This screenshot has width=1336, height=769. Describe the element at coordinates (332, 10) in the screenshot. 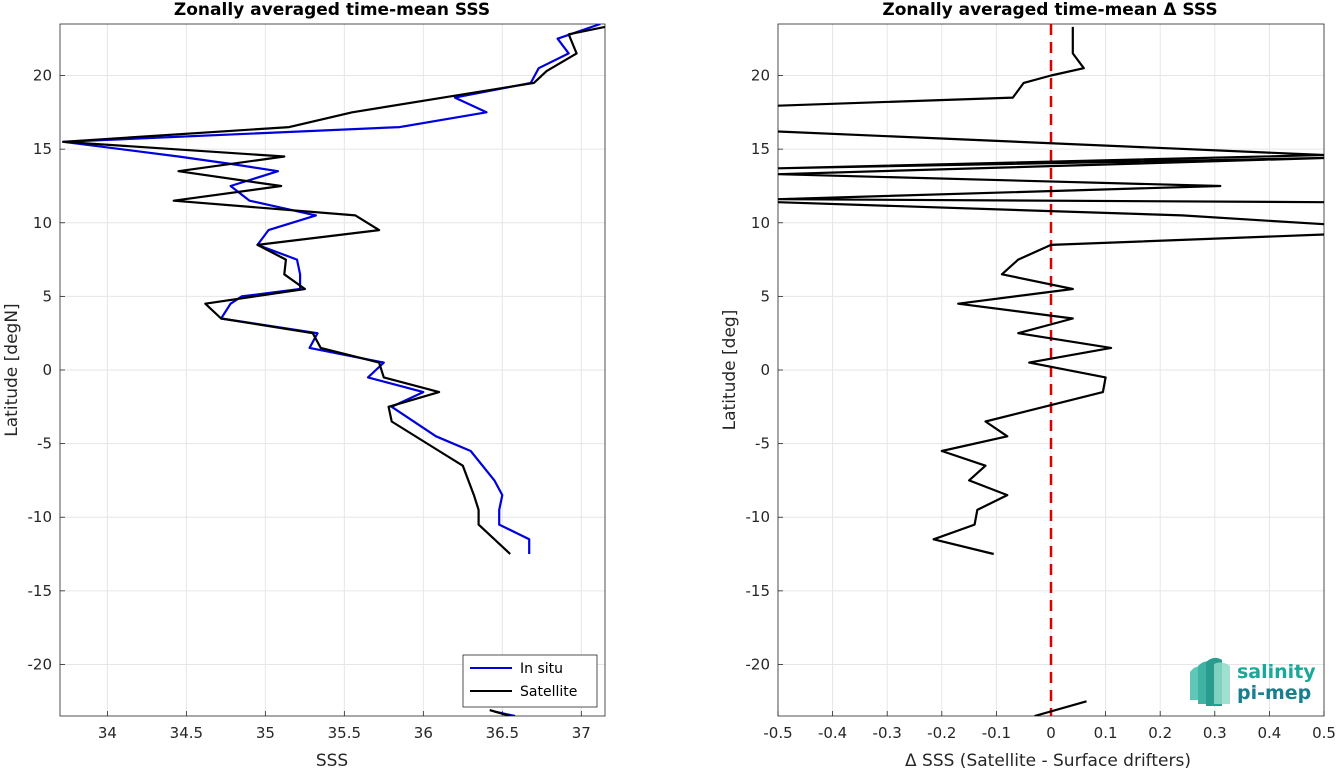

I see `sss-title: Zonally averaged time-mean SSS` at that location.